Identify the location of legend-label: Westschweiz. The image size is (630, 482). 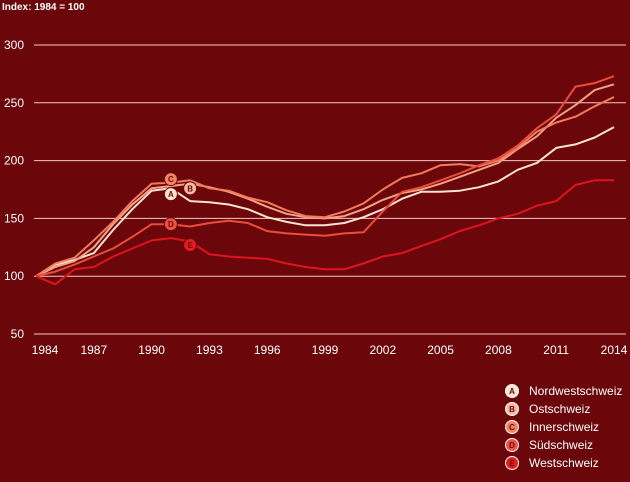
(564, 463).